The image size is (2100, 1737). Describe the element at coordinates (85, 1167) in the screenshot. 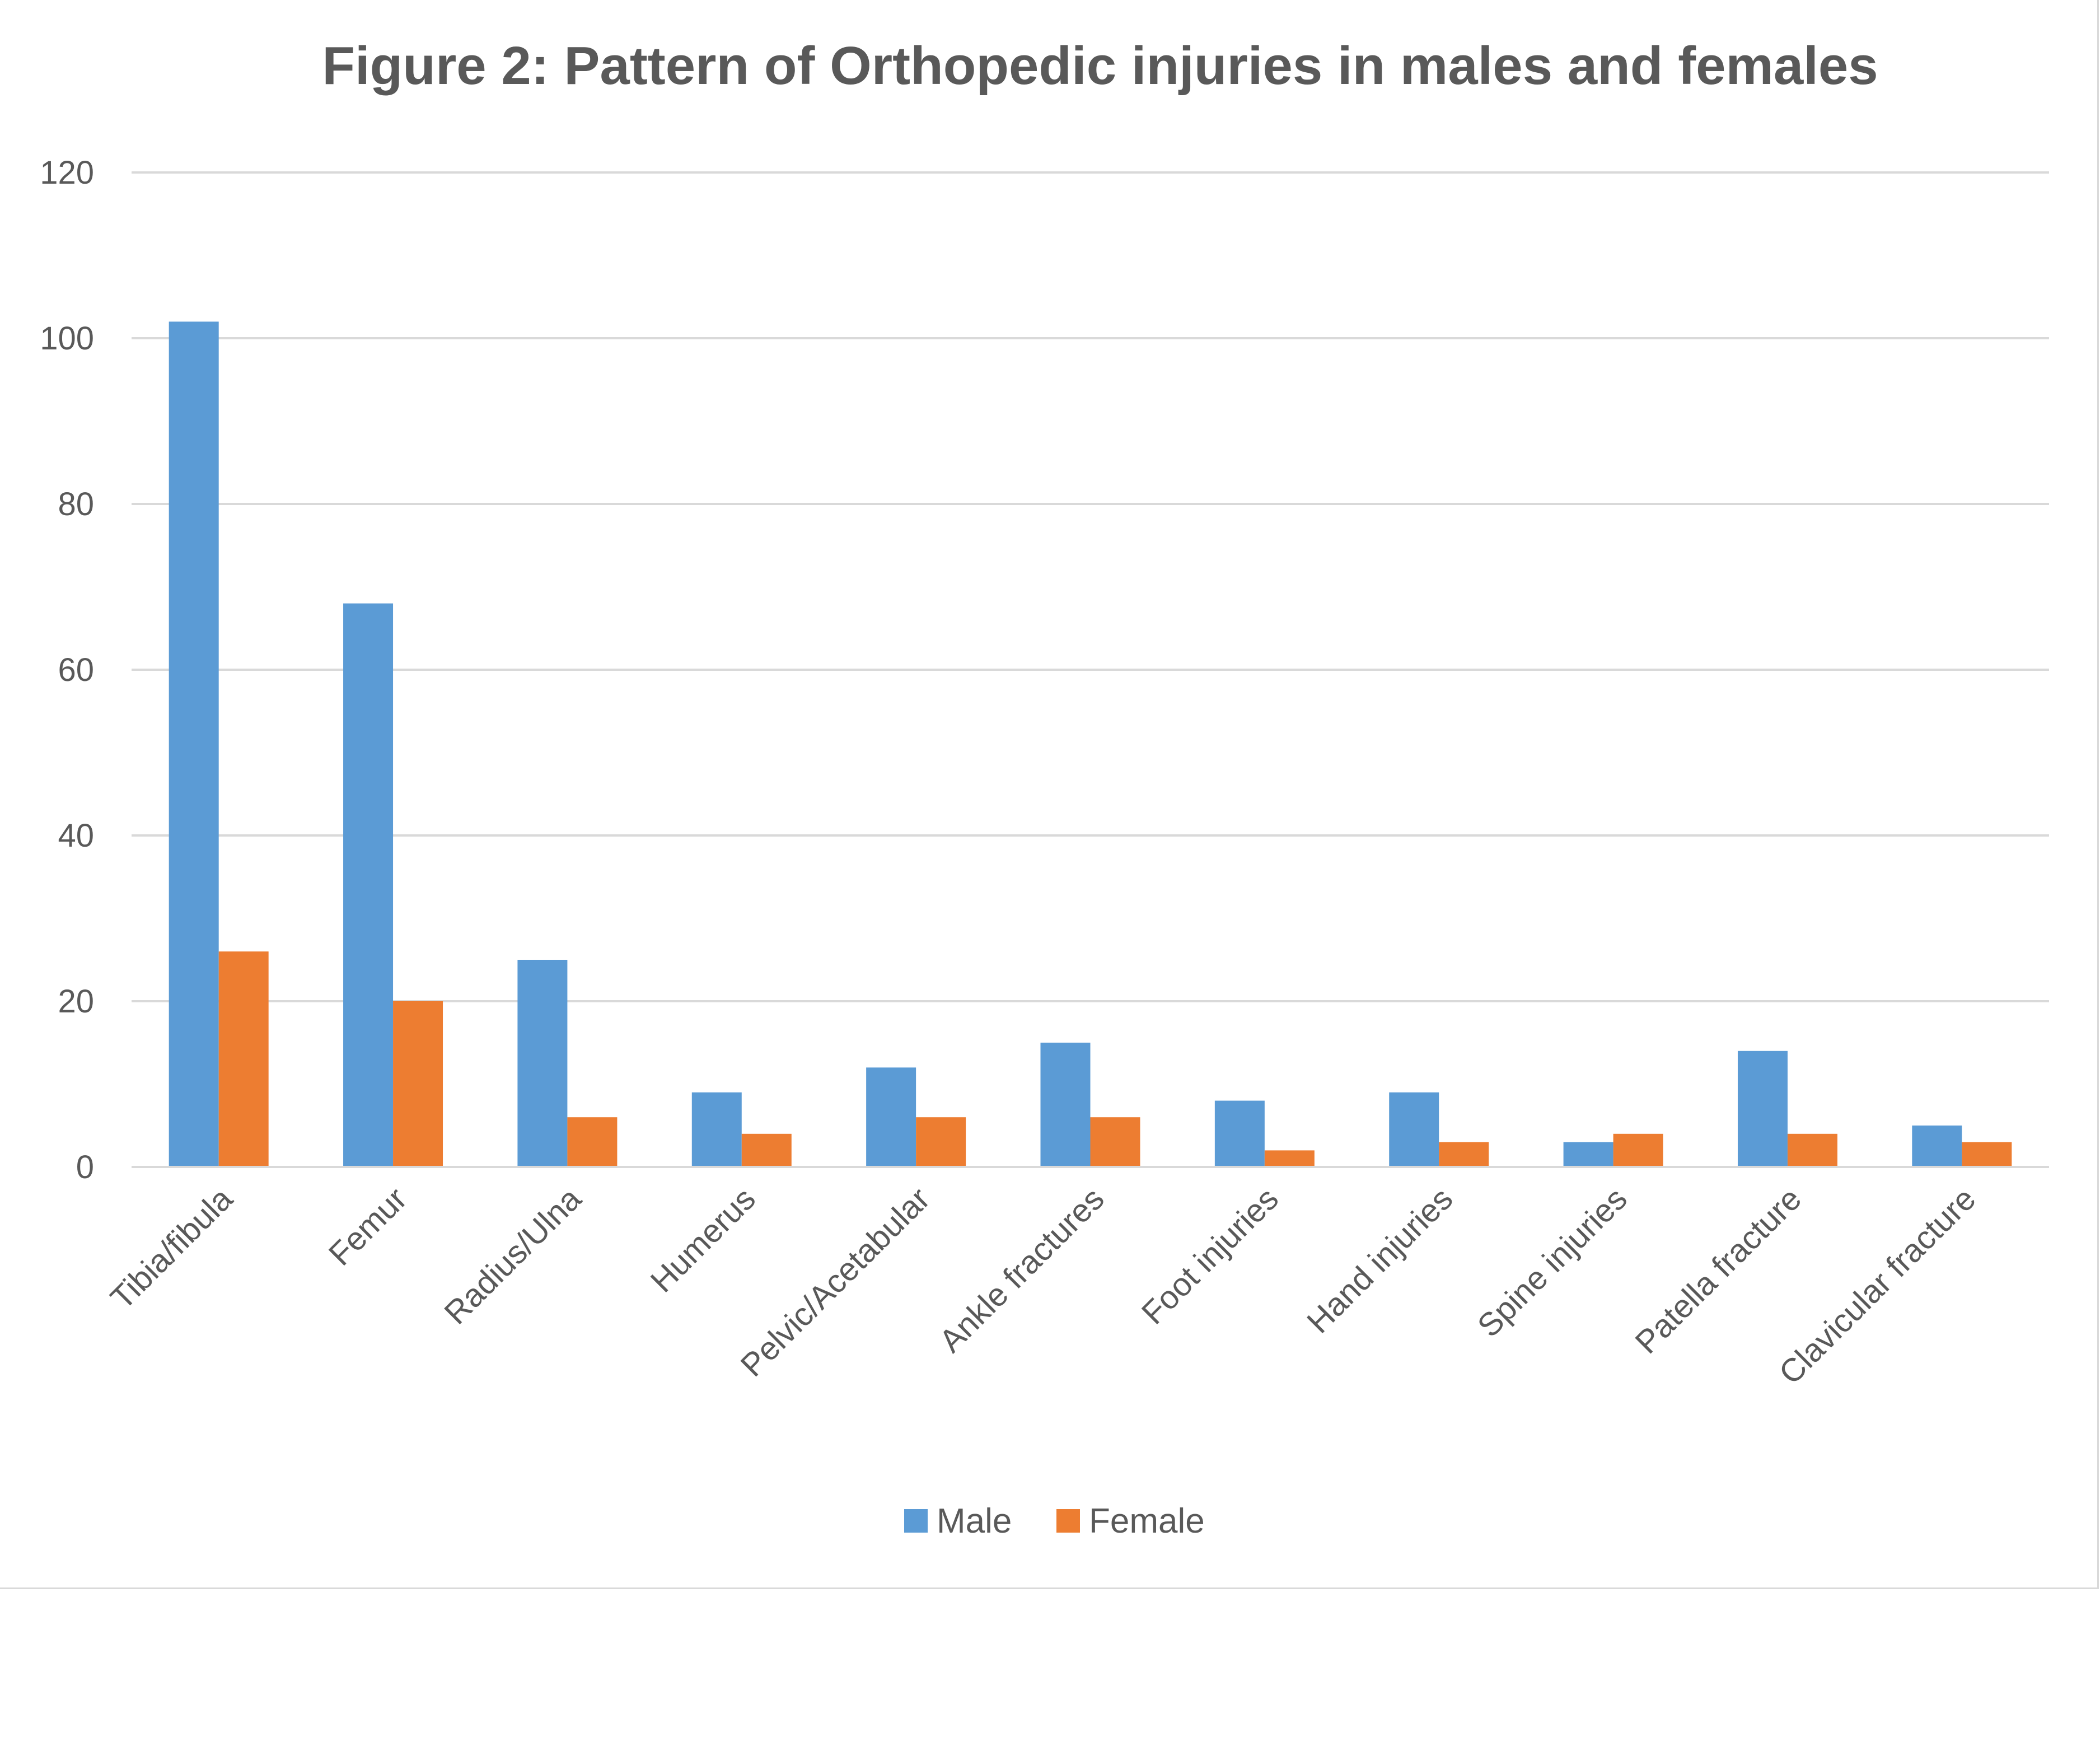

I see `y-tick-label: 0` at that location.